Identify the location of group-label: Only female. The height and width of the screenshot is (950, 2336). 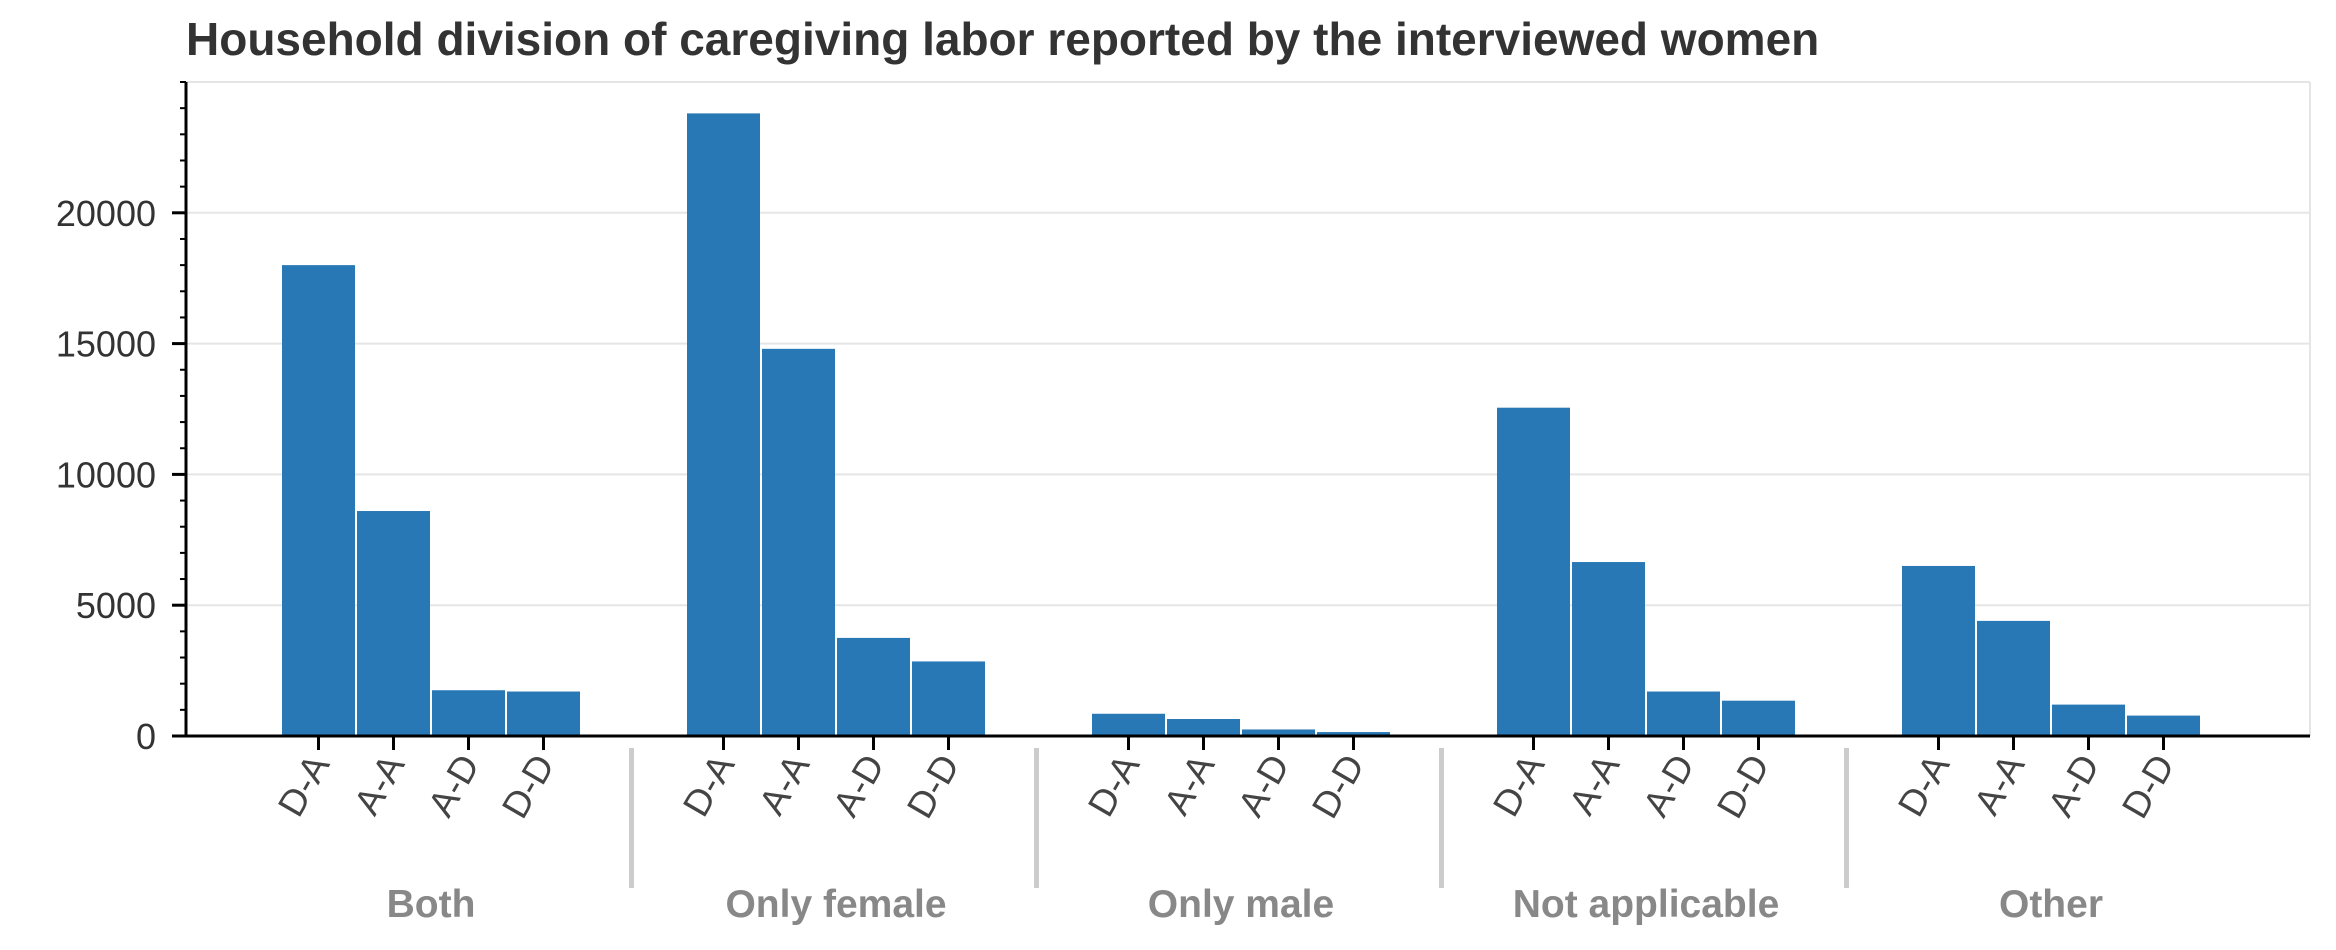
(835, 904).